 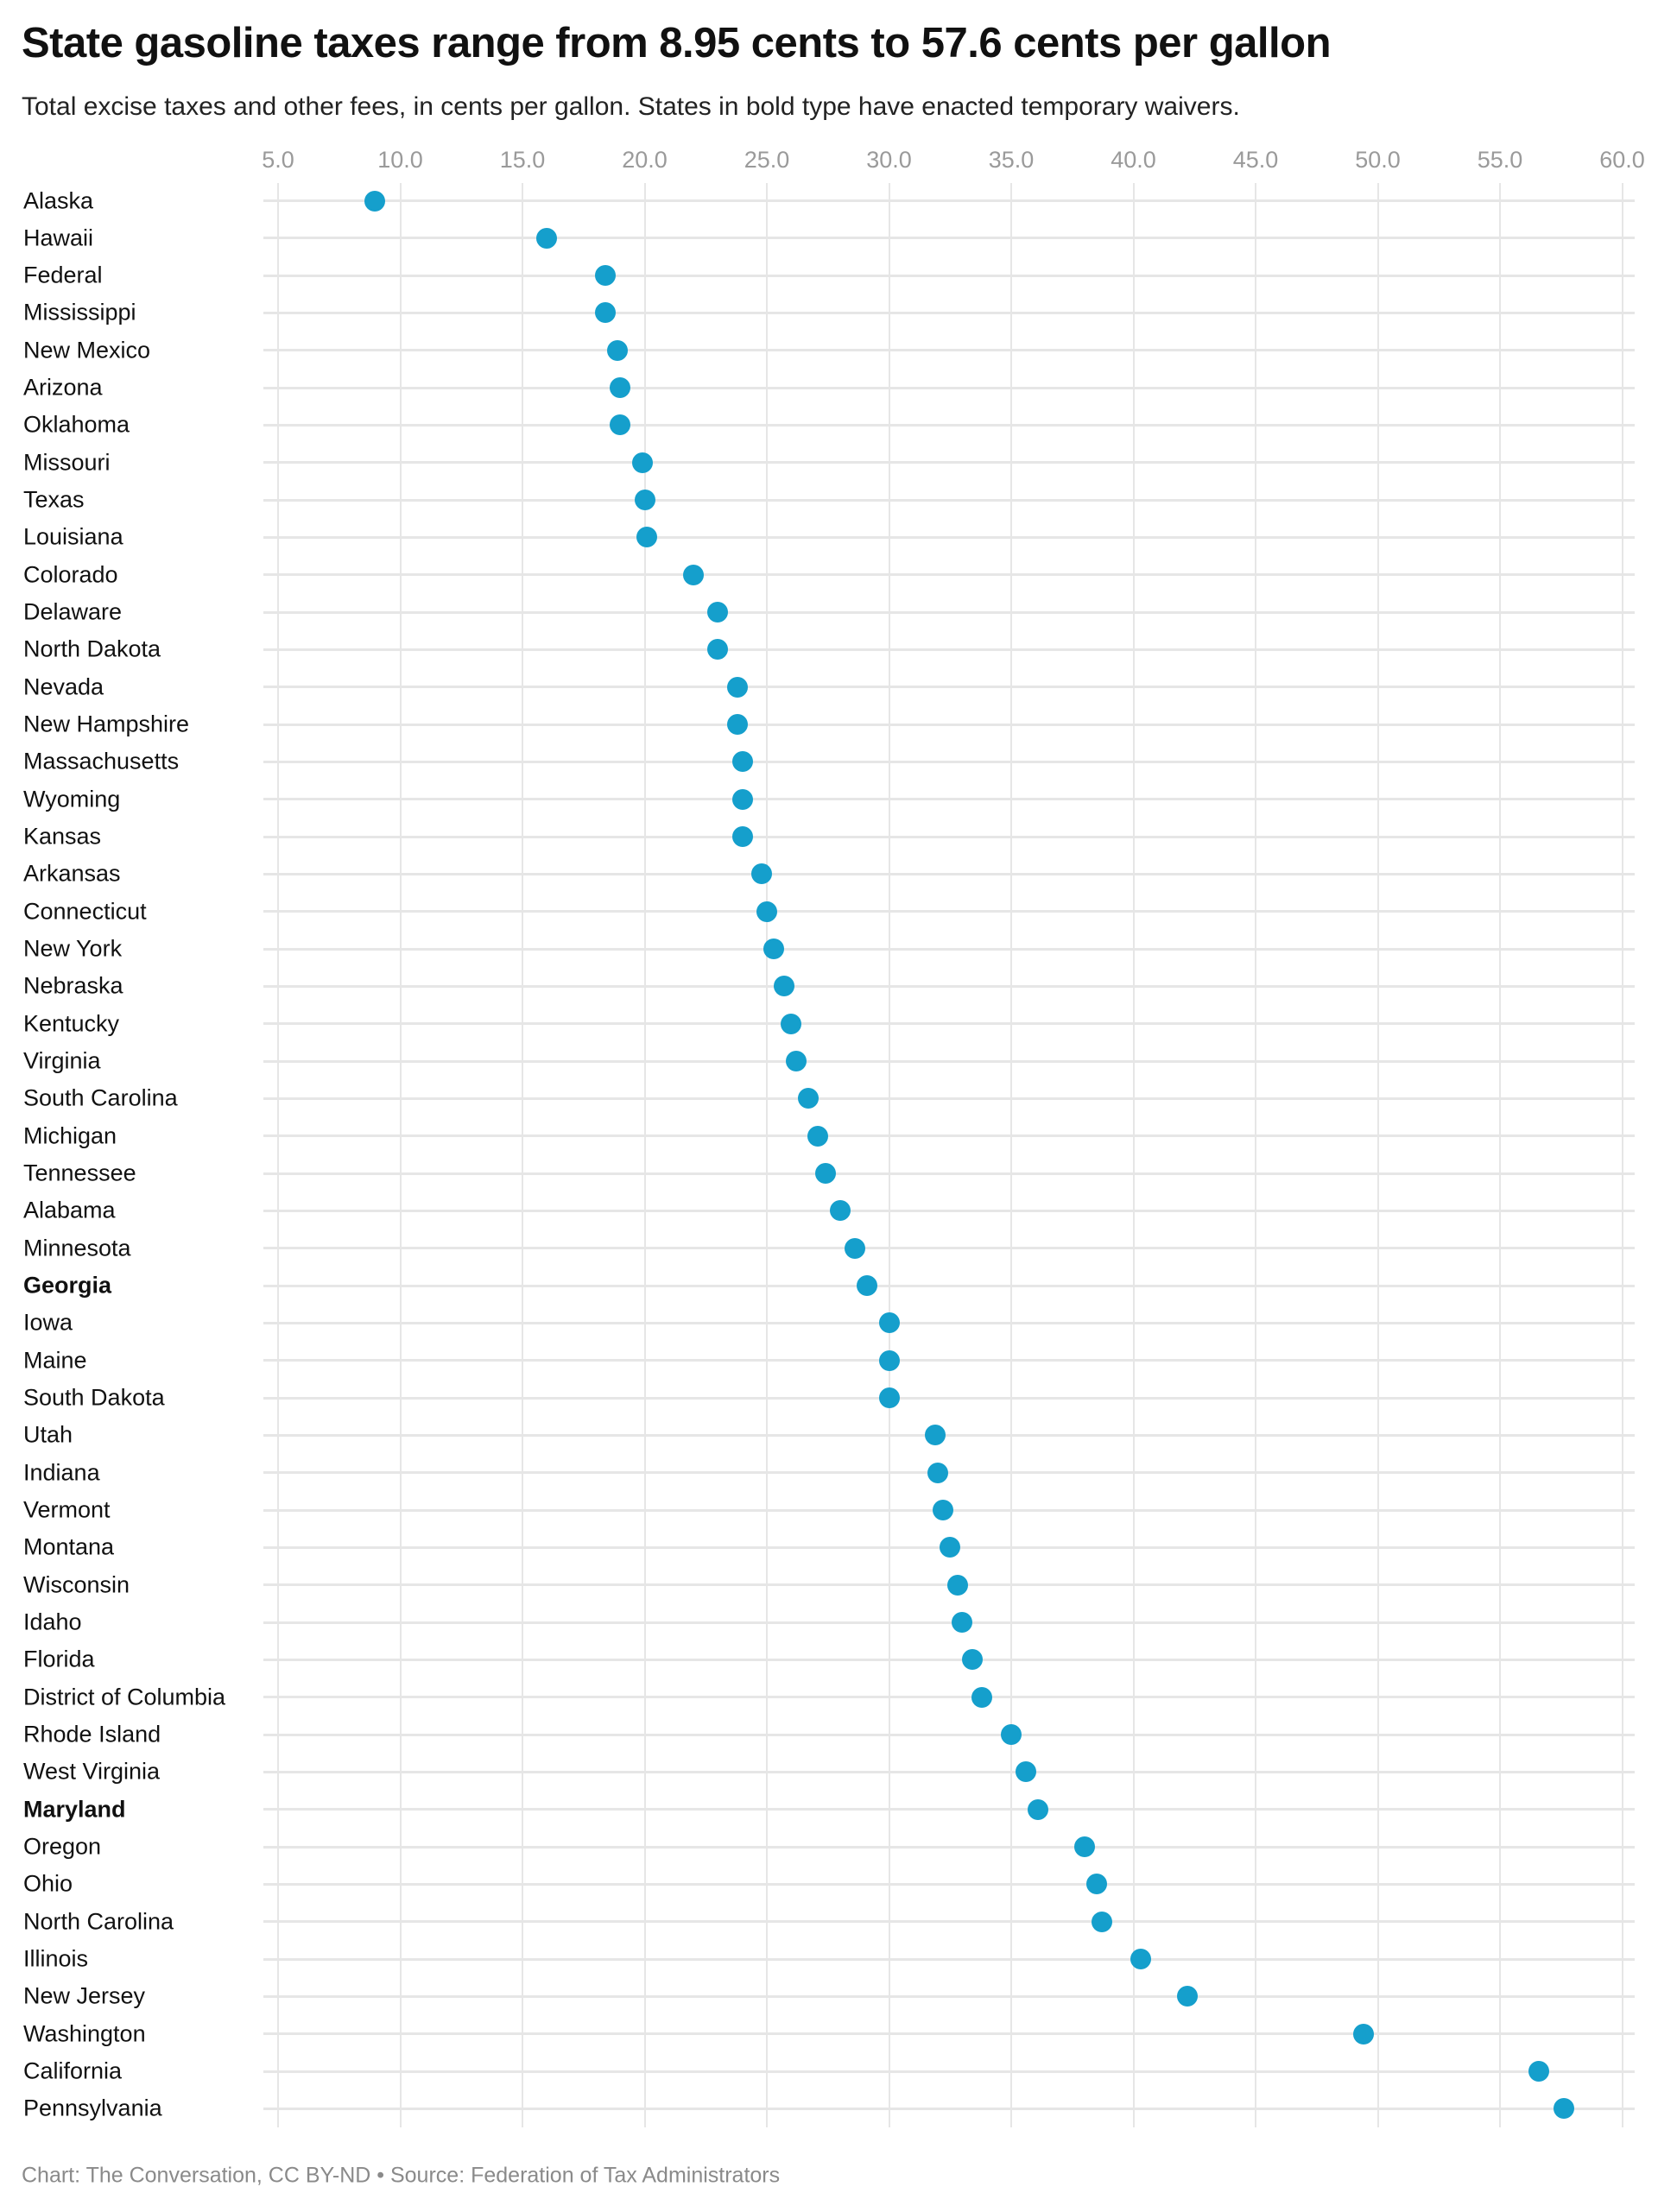 What do you see at coordinates (102, 761) in the screenshot?
I see `state-label: Massachusetts` at bounding box center [102, 761].